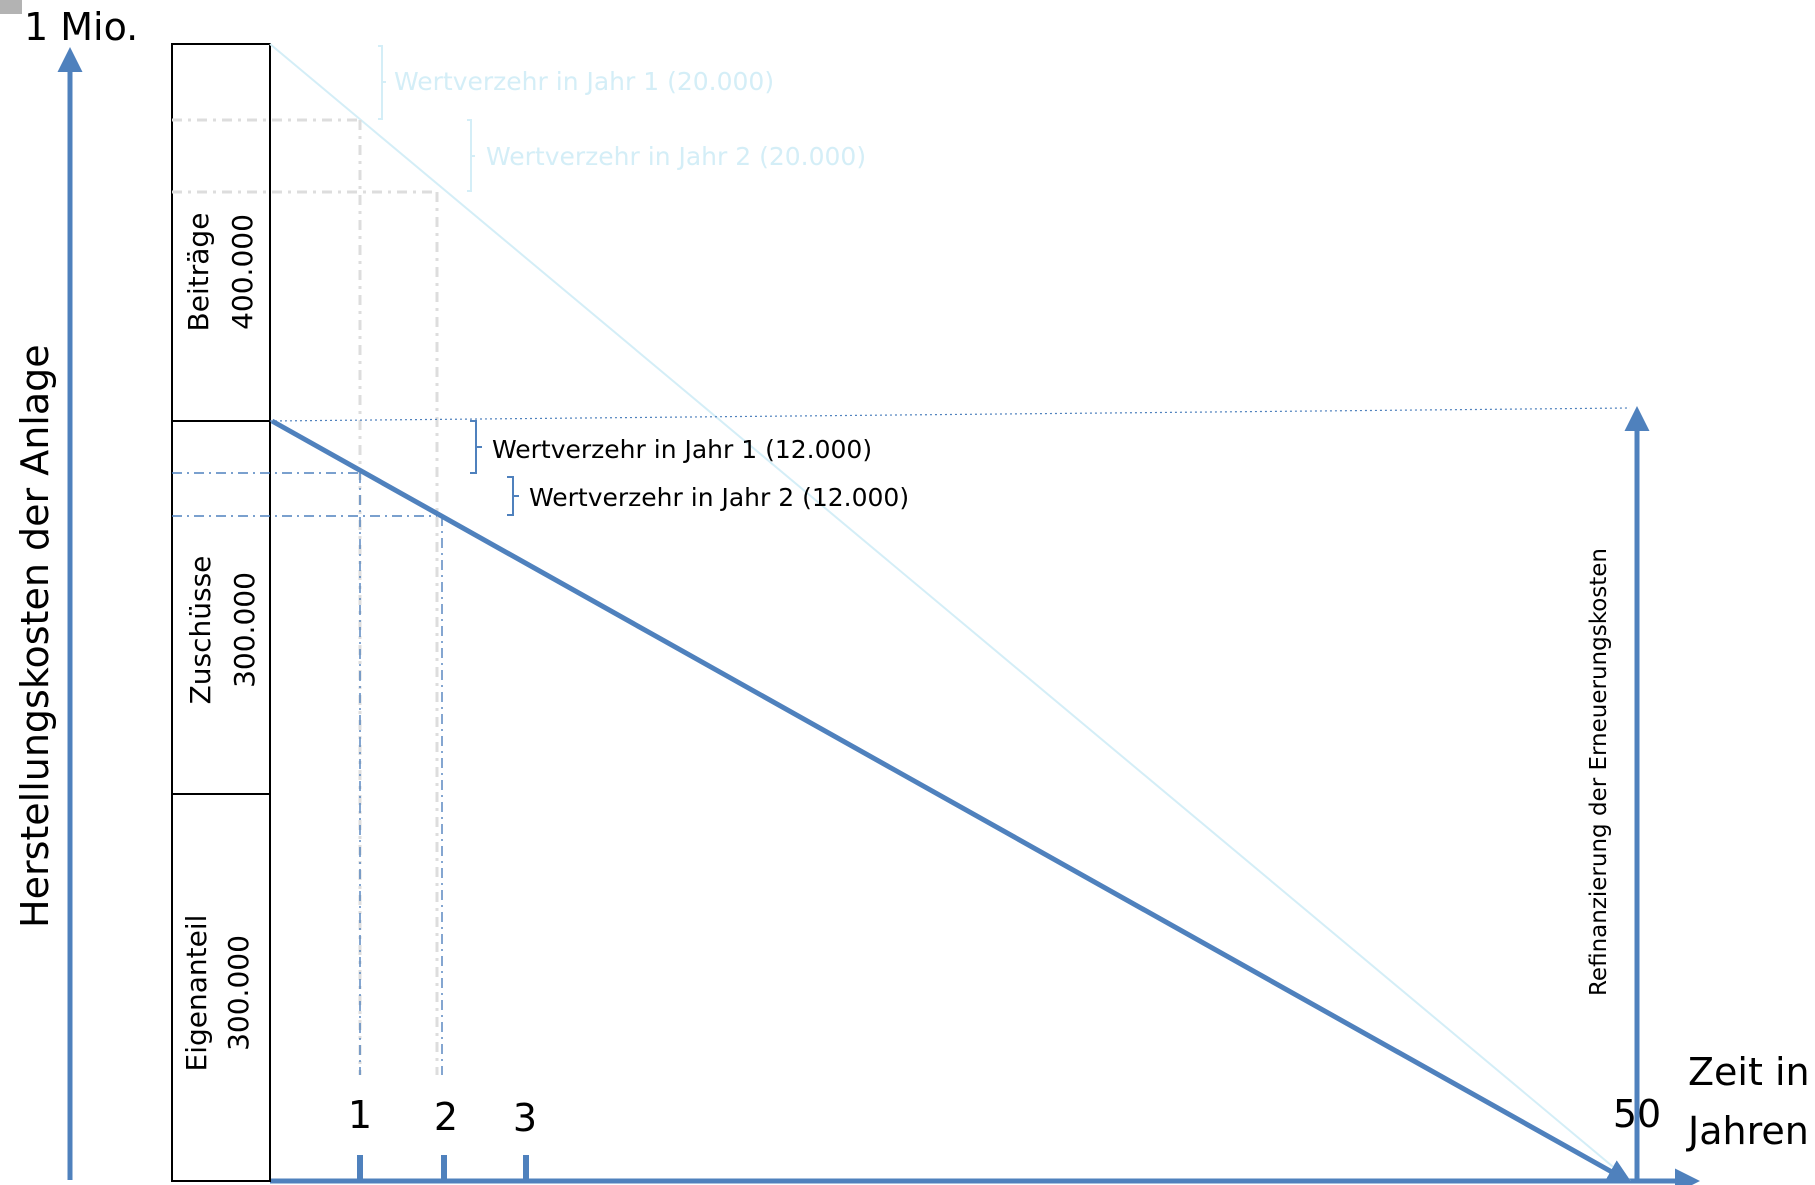 This screenshot has height=1185, width=1815. Describe the element at coordinates (307, 773) in the screenshot. I see `year-guides` at that location.